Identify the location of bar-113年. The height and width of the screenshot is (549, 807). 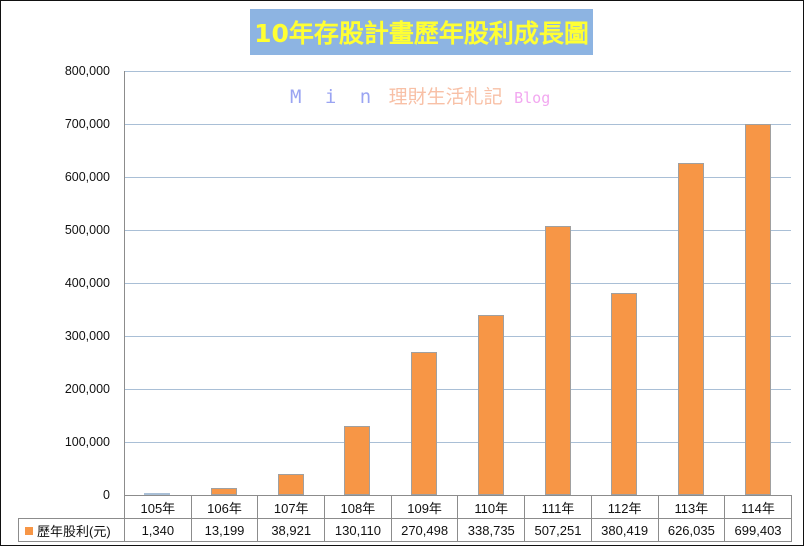
(690, 329).